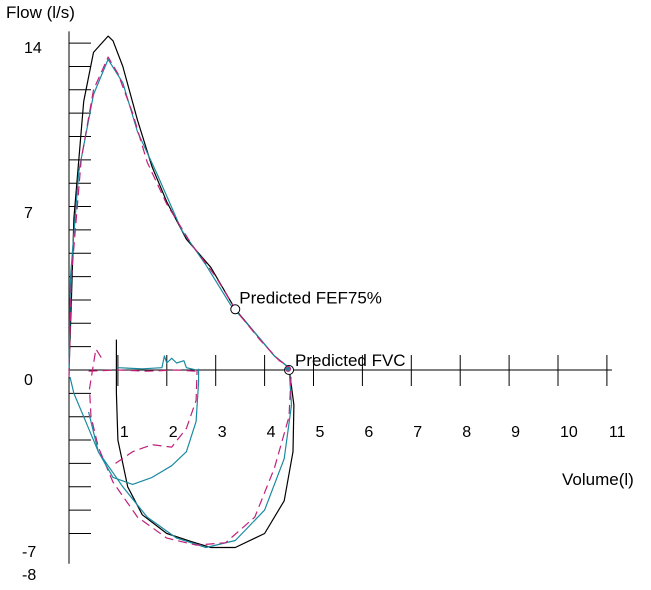 The image size is (651, 590). What do you see at coordinates (617, 432) in the screenshot?
I see `x-tick-label: 11` at bounding box center [617, 432].